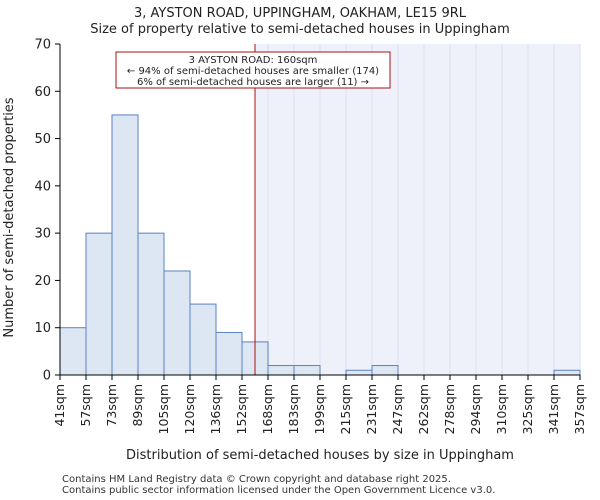 The image size is (600, 500). What do you see at coordinates (253, 60) in the screenshot?
I see `marker-annotation-line: 3 AYSTON ROAD: 160sqm` at bounding box center [253, 60].